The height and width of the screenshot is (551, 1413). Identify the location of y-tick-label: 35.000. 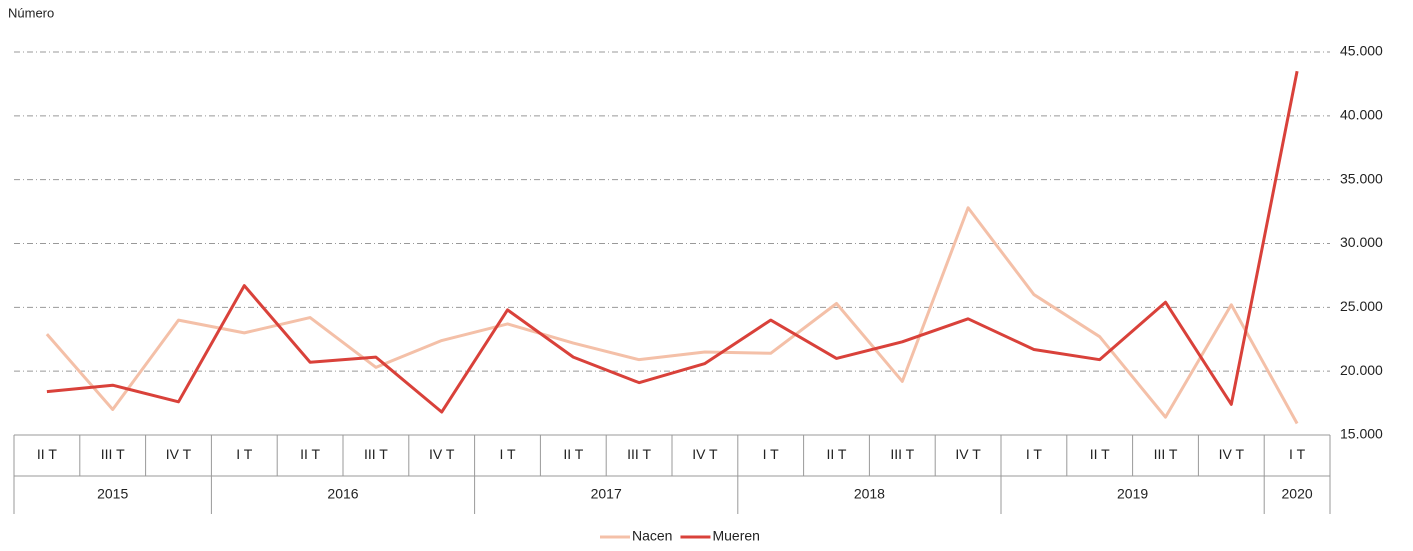
(1361, 178).